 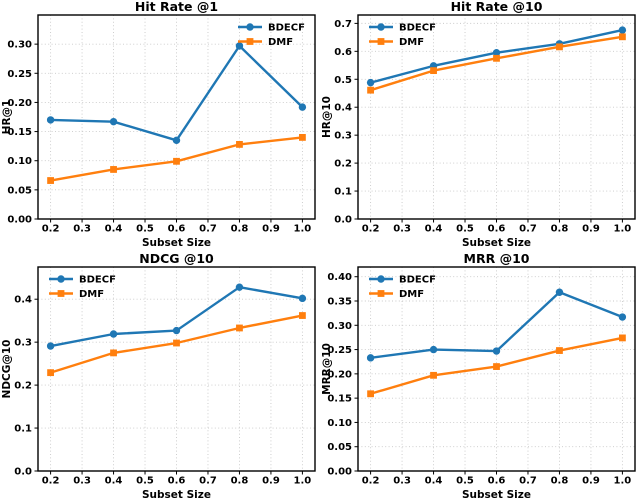 I want to click on y-tick-label: 0.25, so click(x=19, y=74).